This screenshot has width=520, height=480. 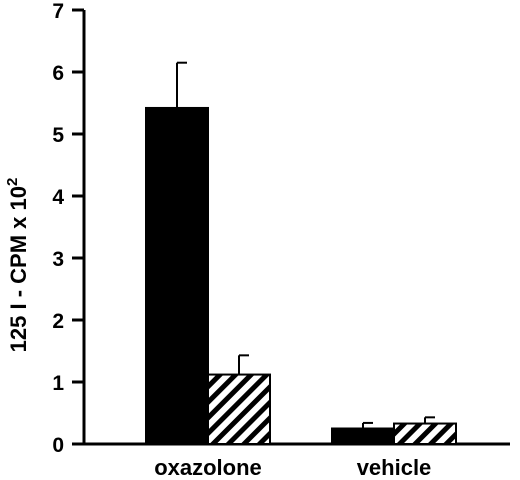 What do you see at coordinates (58, 135) in the screenshot?
I see `y-tick-label: 5` at bounding box center [58, 135].